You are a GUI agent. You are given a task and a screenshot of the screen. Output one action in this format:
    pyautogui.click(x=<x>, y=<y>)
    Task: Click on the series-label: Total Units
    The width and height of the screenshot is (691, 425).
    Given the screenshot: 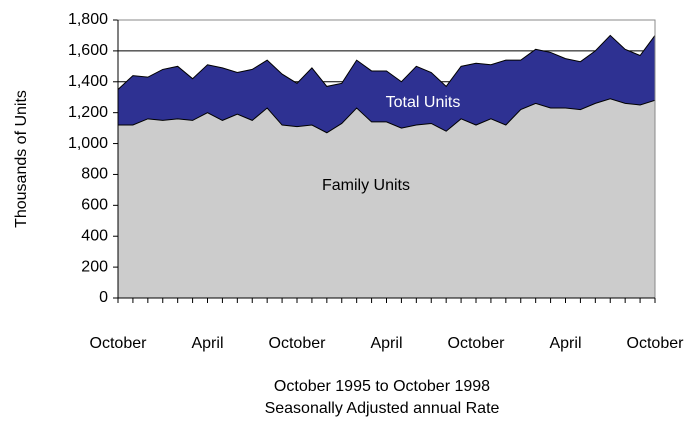 What is the action you would take?
    pyautogui.click(x=423, y=102)
    